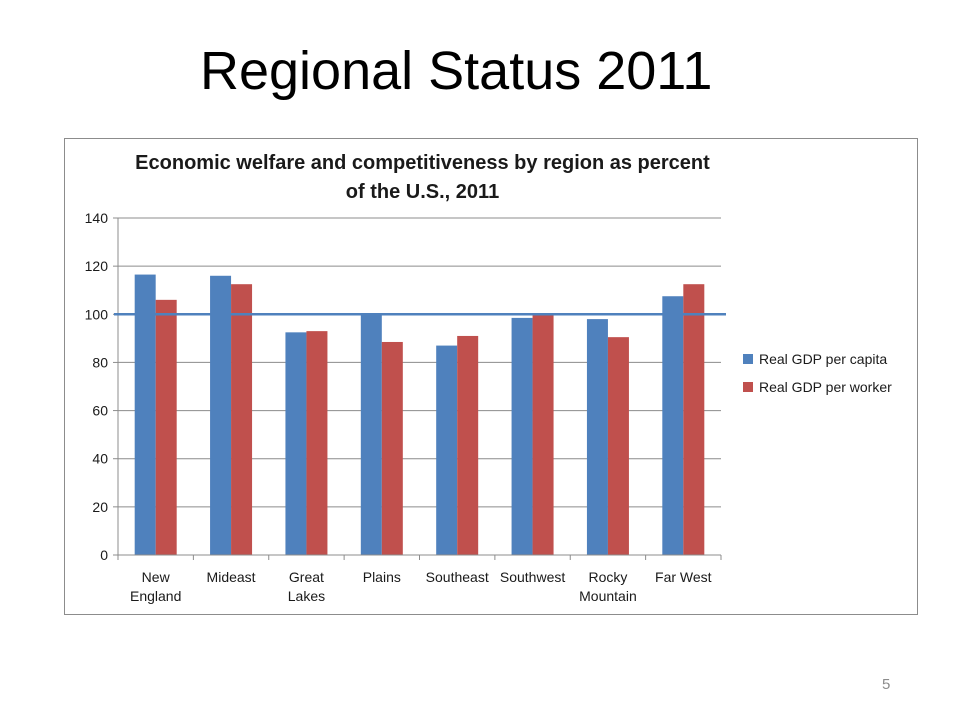 This screenshot has width=960, height=720. I want to click on y-tick-label: 60, so click(100, 411).